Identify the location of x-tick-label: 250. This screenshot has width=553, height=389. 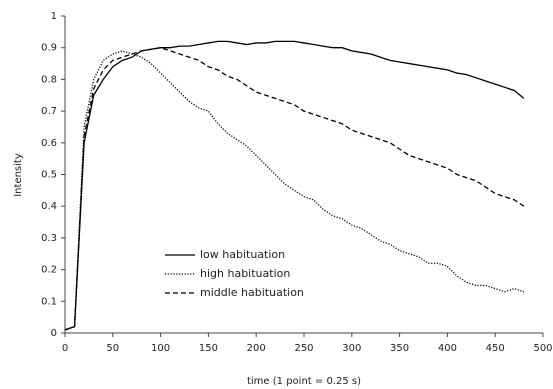
(303, 348).